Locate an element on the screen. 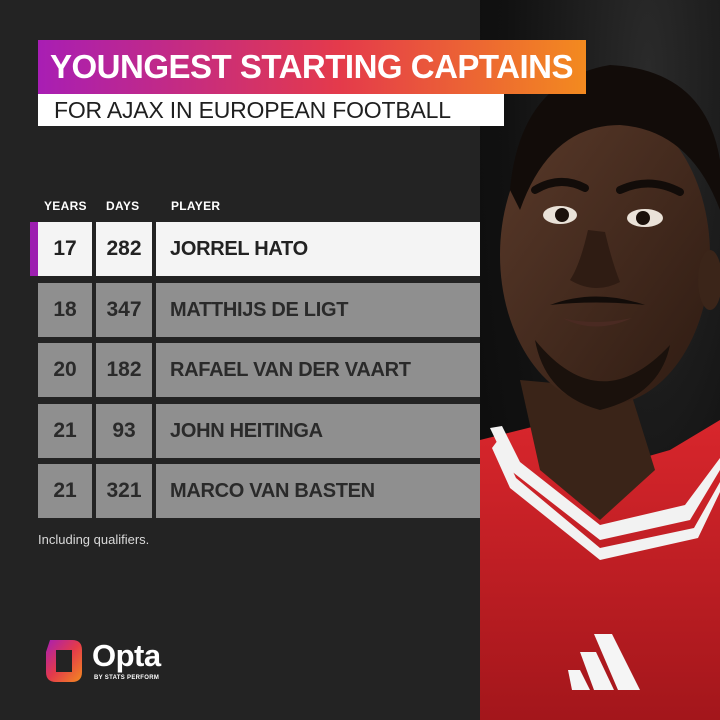 The width and height of the screenshot is (720, 720). cell-days: 93 is located at coordinates (124, 431).